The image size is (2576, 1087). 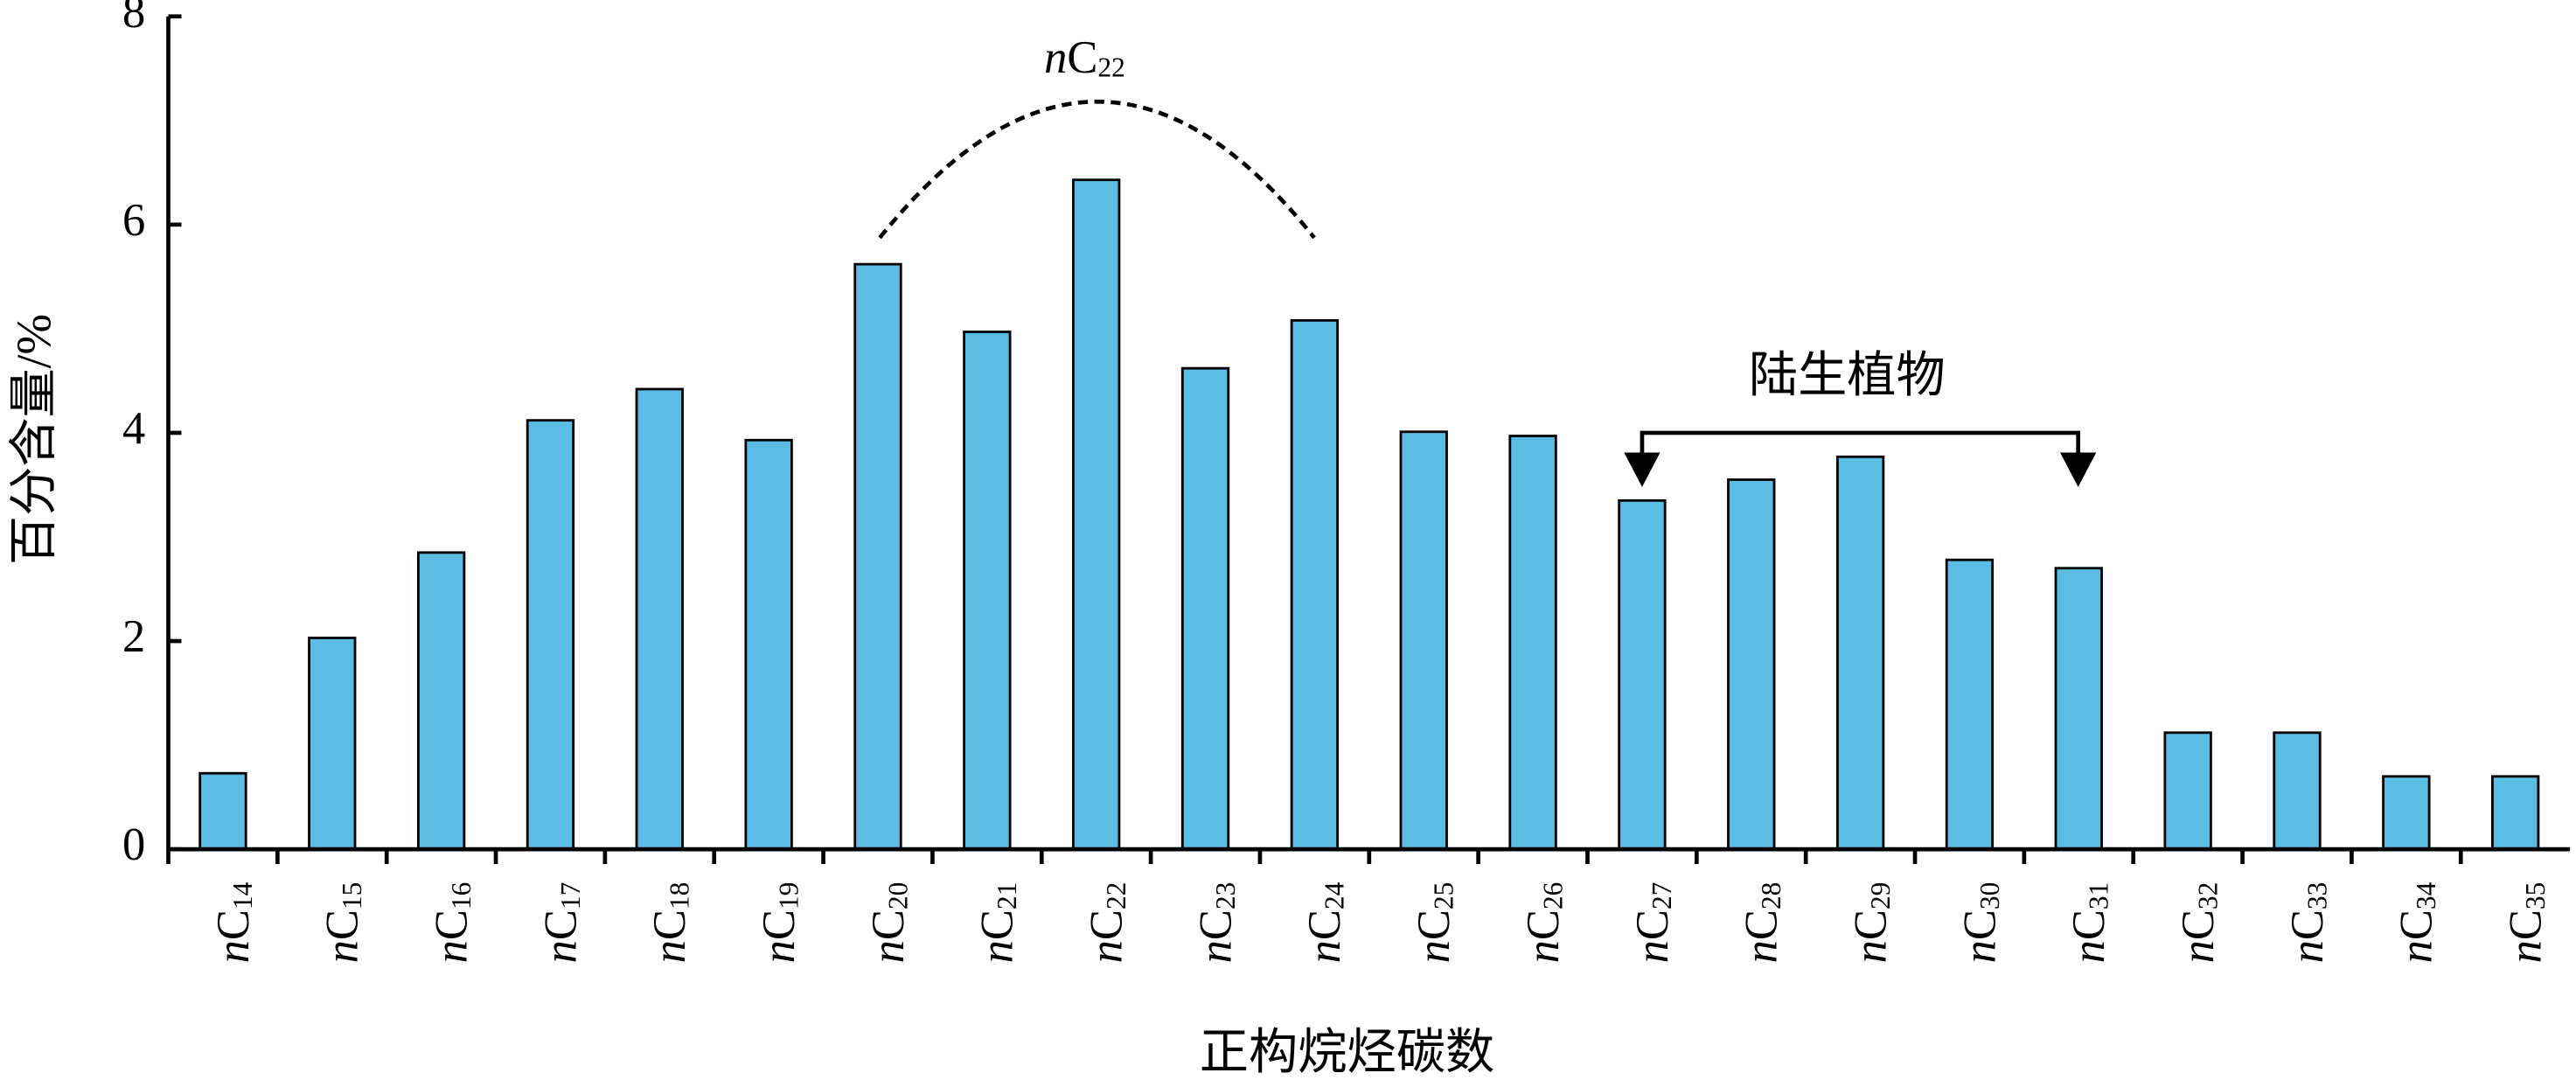 What do you see at coordinates (1979, 923) in the screenshot?
I see `x-tick-label: nC30` at bounding box center [1979, 923].